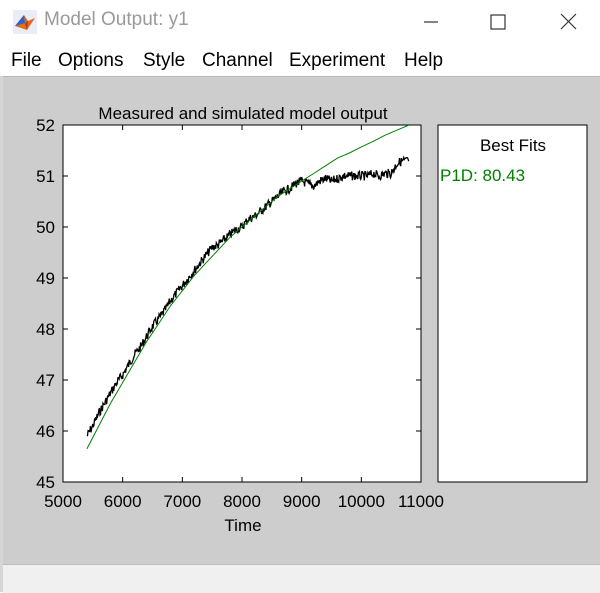 Image resolution: width=600 pixels, height=593 pixels. Describe the element at coordinates (45, 176) in the screenshot. I see `y-tick-label: 51` at that location.